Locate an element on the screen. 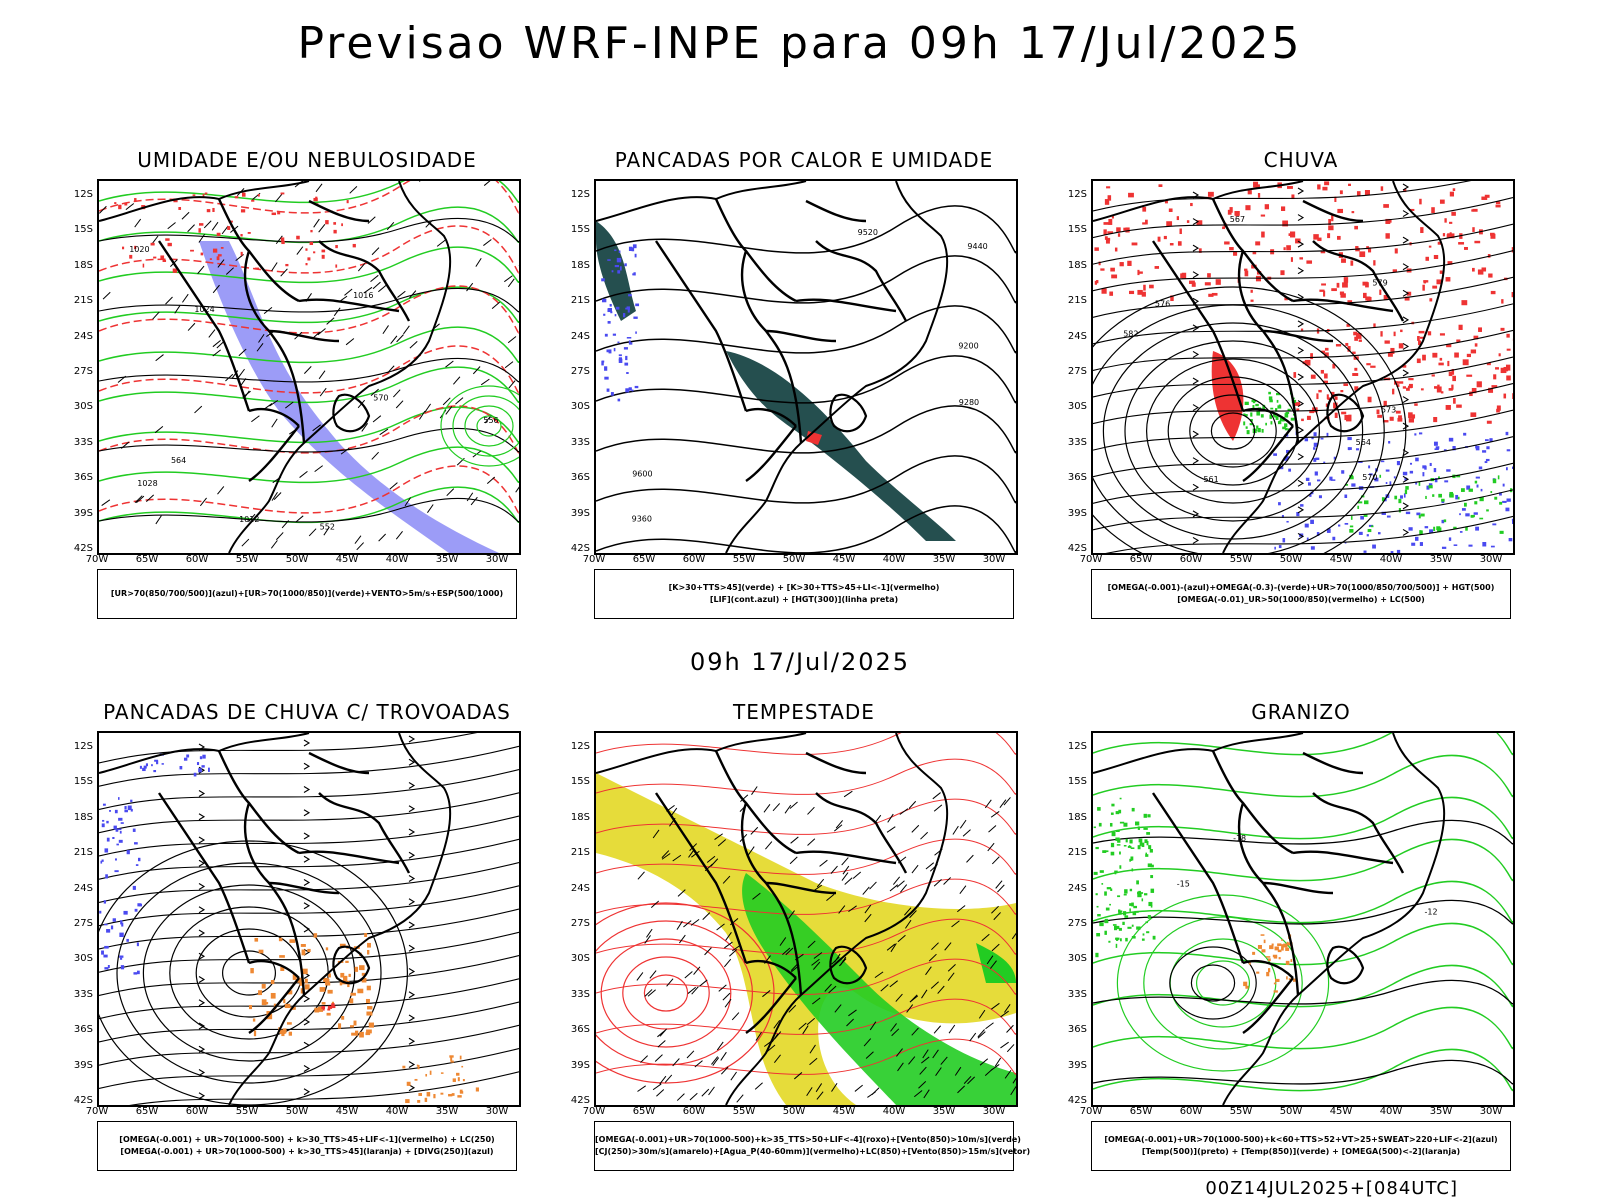 The height and width of the screenshot is (1200, 1600). valid-time-label: 09h 17/Jul/2025 is located at coordinates (800, 662).